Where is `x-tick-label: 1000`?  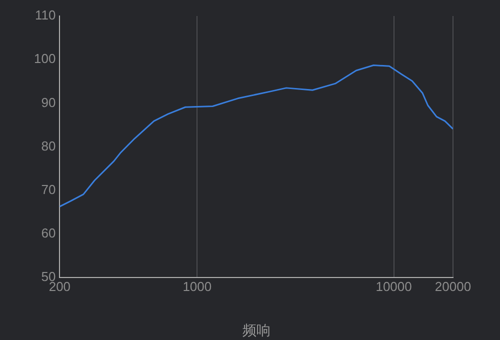 x-tick-label: 1000 is located at coordinates (197, 286).